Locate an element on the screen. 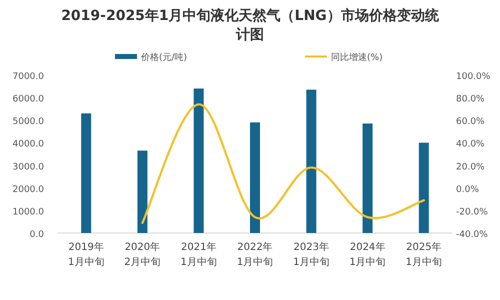 Image resolution: width=500 pixels, height=300 pixels. y2-tick-label: 80.0% is located at coordinates (471, 99).